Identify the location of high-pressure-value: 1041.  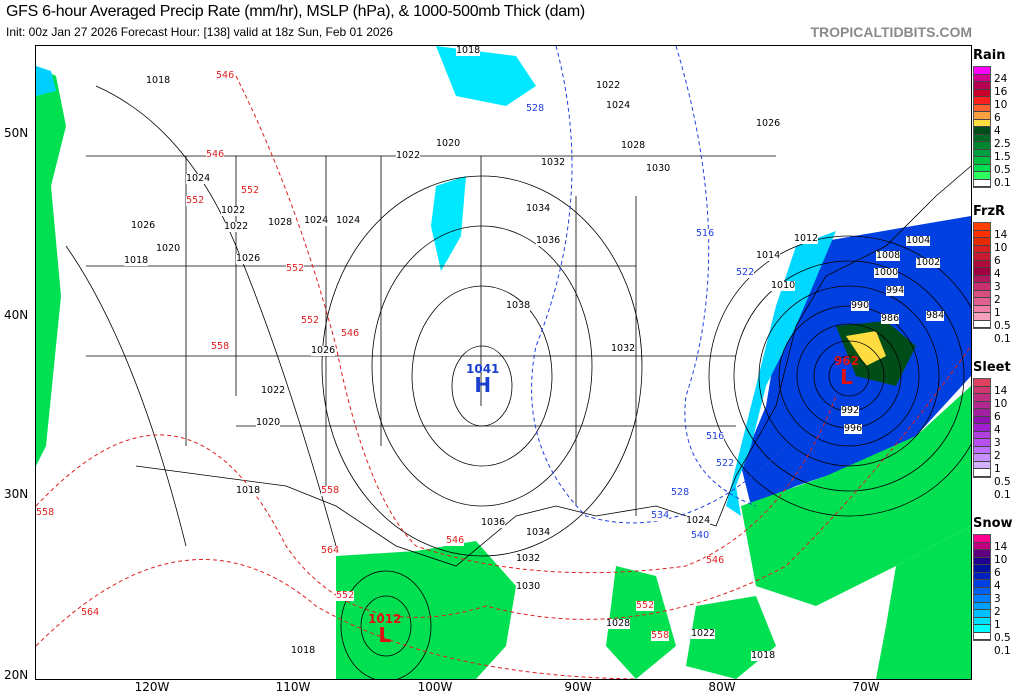
(483, 369).